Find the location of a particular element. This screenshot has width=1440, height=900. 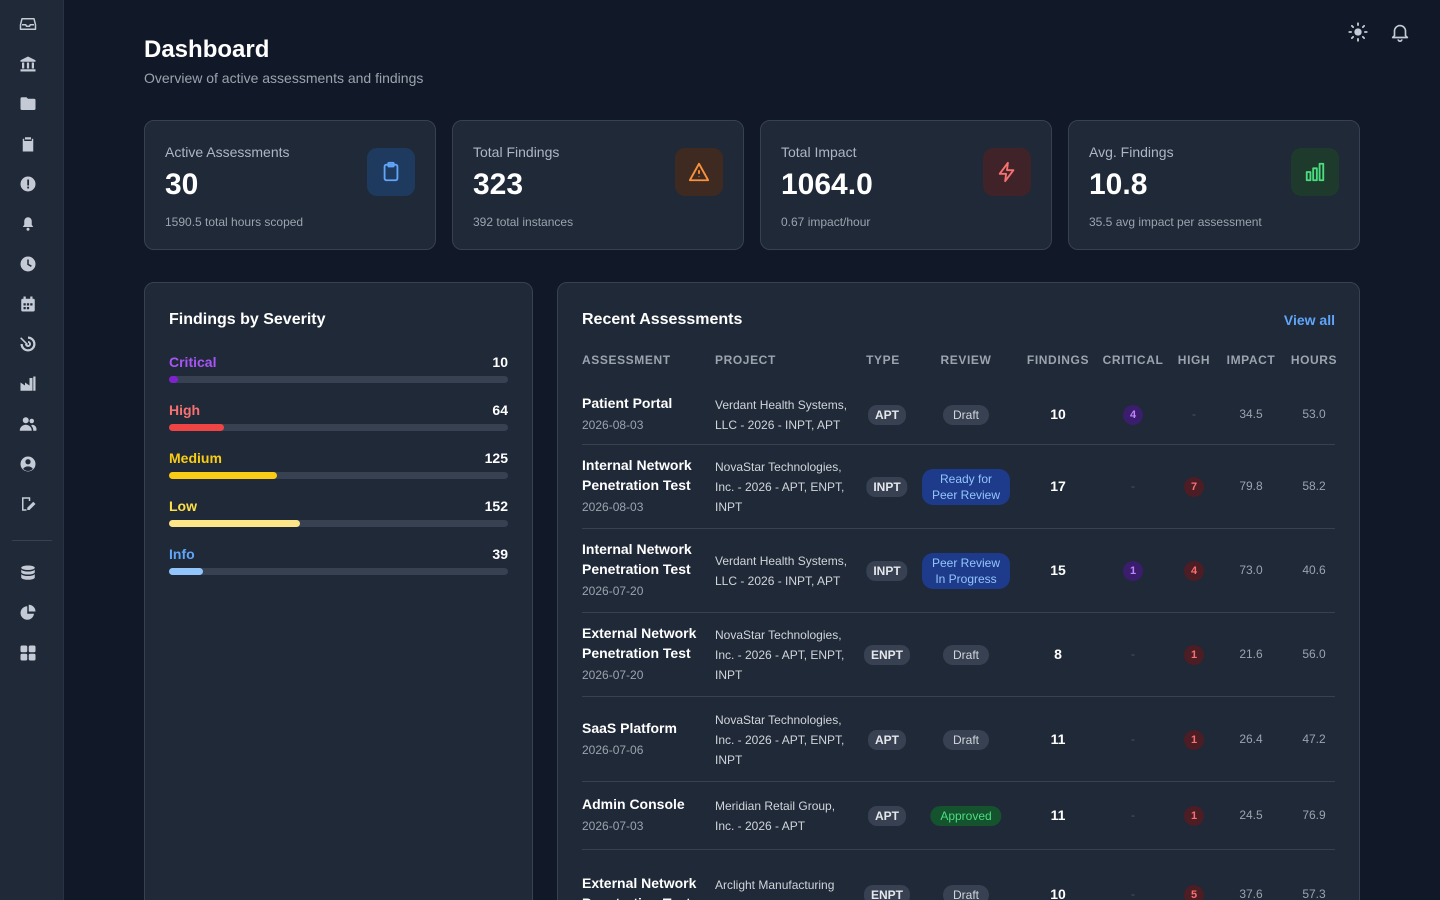

hours-value: 76.9 is located at coordinates (1314, 815).